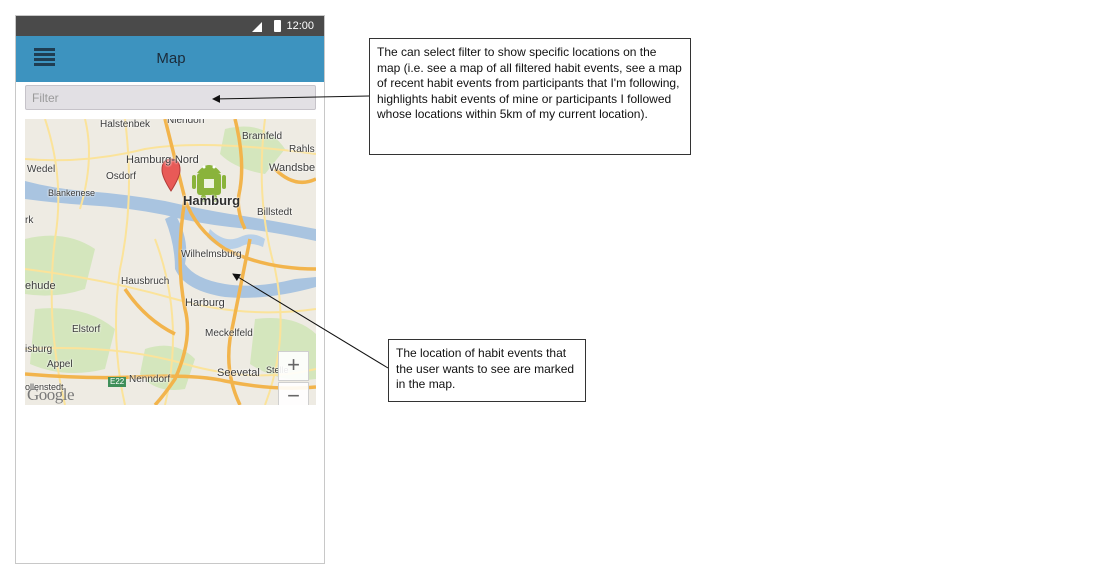 This screenshot has height=579, width=1101. What do you see at coordinates (29, 220) in the screenshot?
I see `map-label-rk: rk` at bounding box center [29, 220].